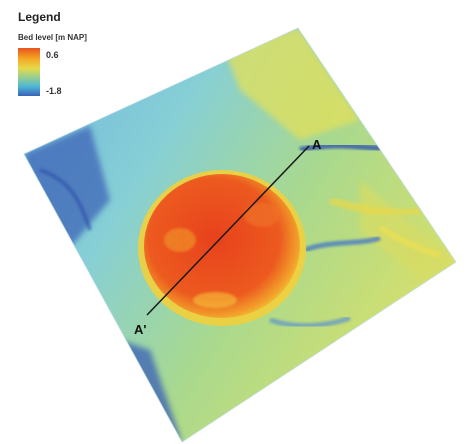 The height and width of the screenshot is (444, 468). What do you see at coordinates (54, 91) in the screenshot?
I see `legend-min-label: -1.8` at bounding box center [54, 91].